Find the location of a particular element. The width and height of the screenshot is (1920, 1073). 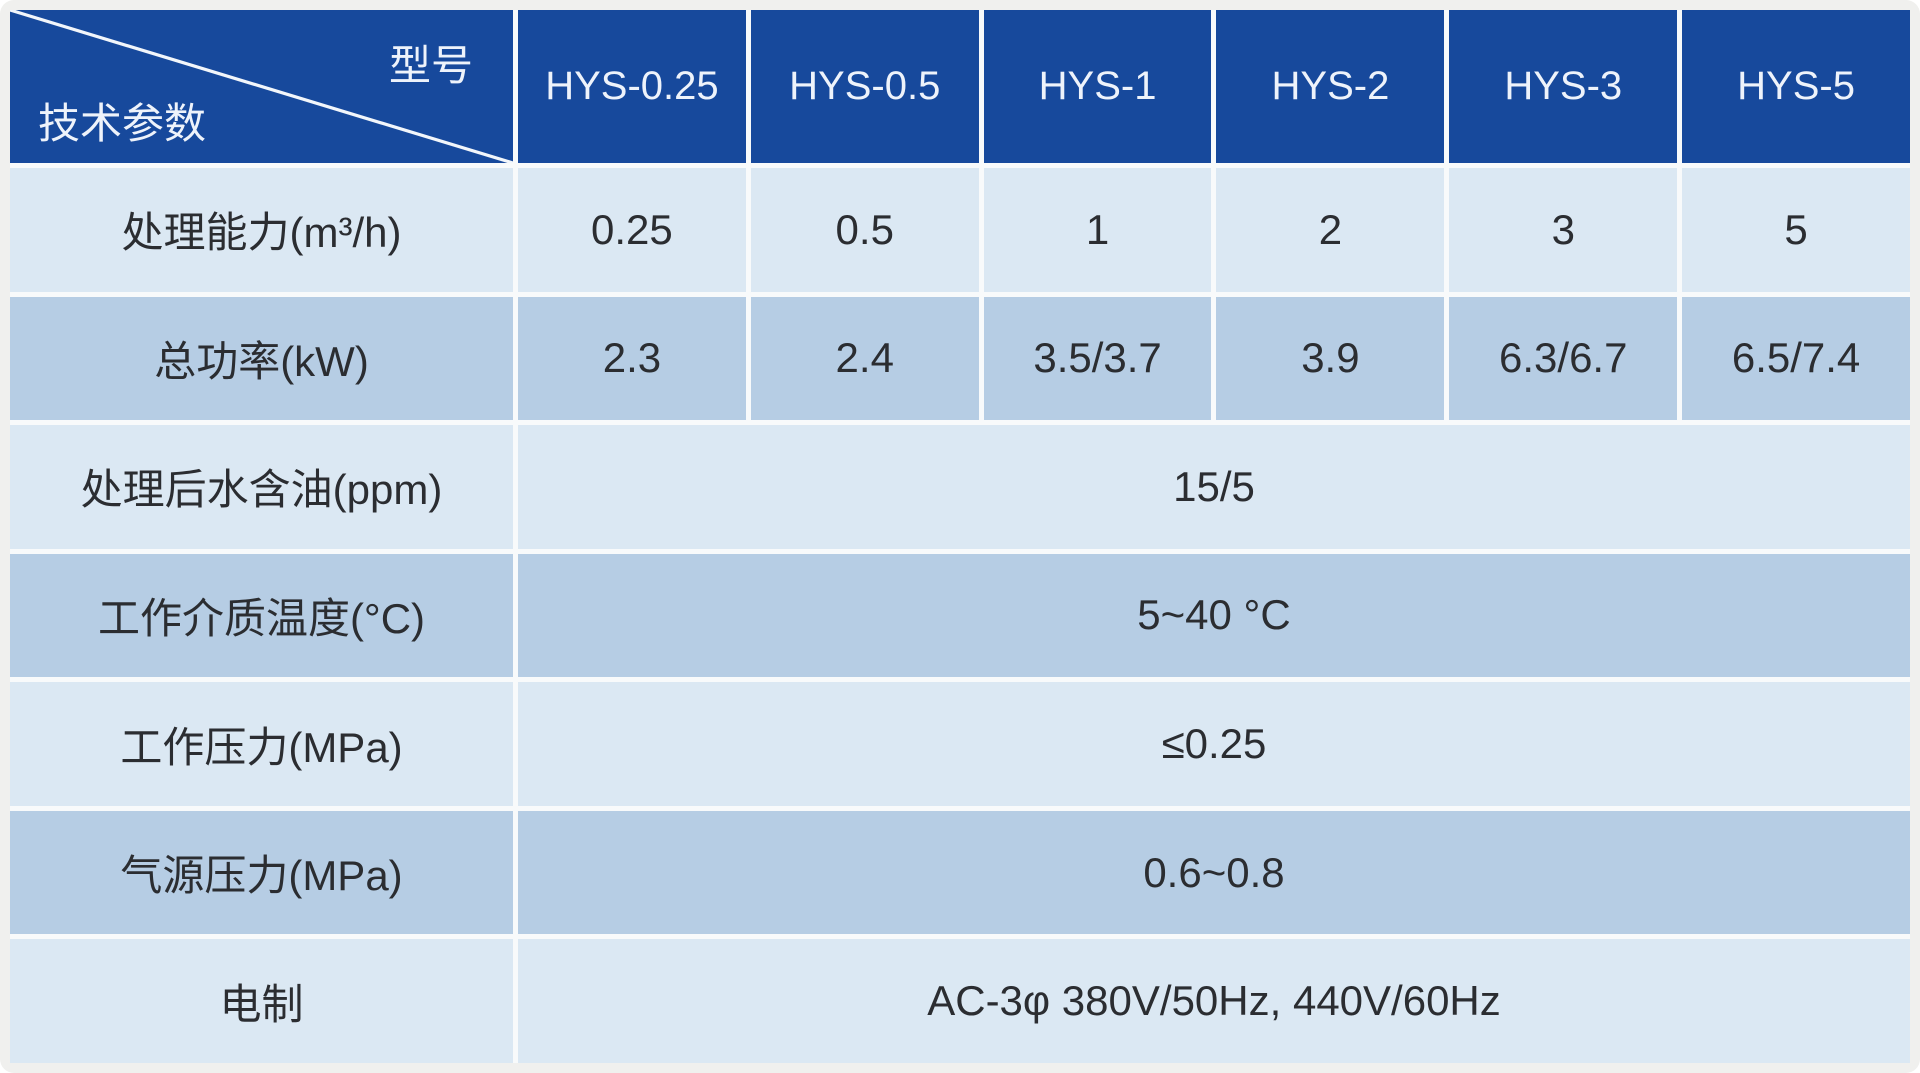

value-cell: 2.3 is located at coordinates (632, 358).